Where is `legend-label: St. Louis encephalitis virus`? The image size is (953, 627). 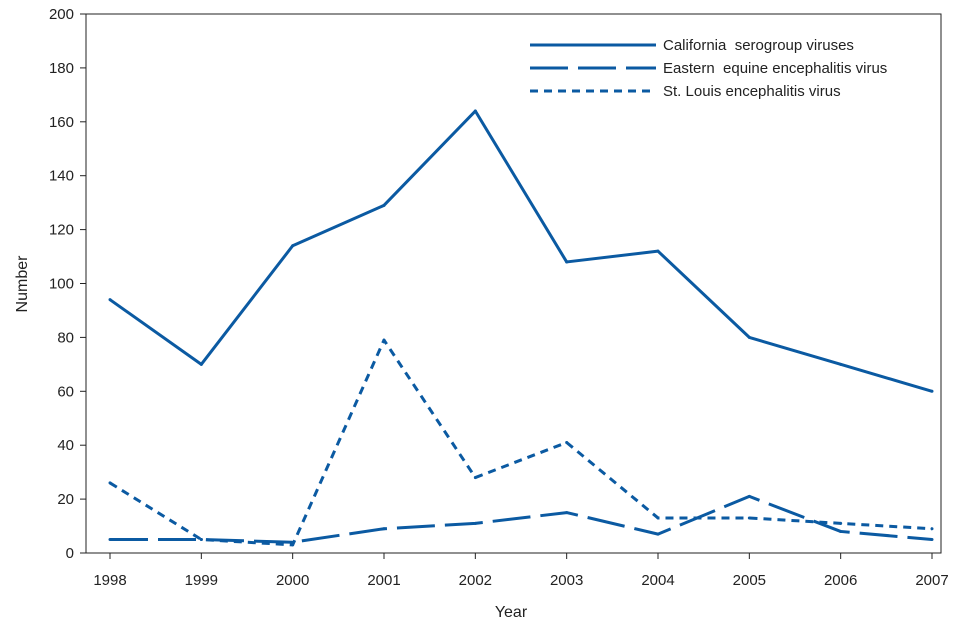
legend-label: St. Louis encephalitis virus is located at coordinates (752, 91).